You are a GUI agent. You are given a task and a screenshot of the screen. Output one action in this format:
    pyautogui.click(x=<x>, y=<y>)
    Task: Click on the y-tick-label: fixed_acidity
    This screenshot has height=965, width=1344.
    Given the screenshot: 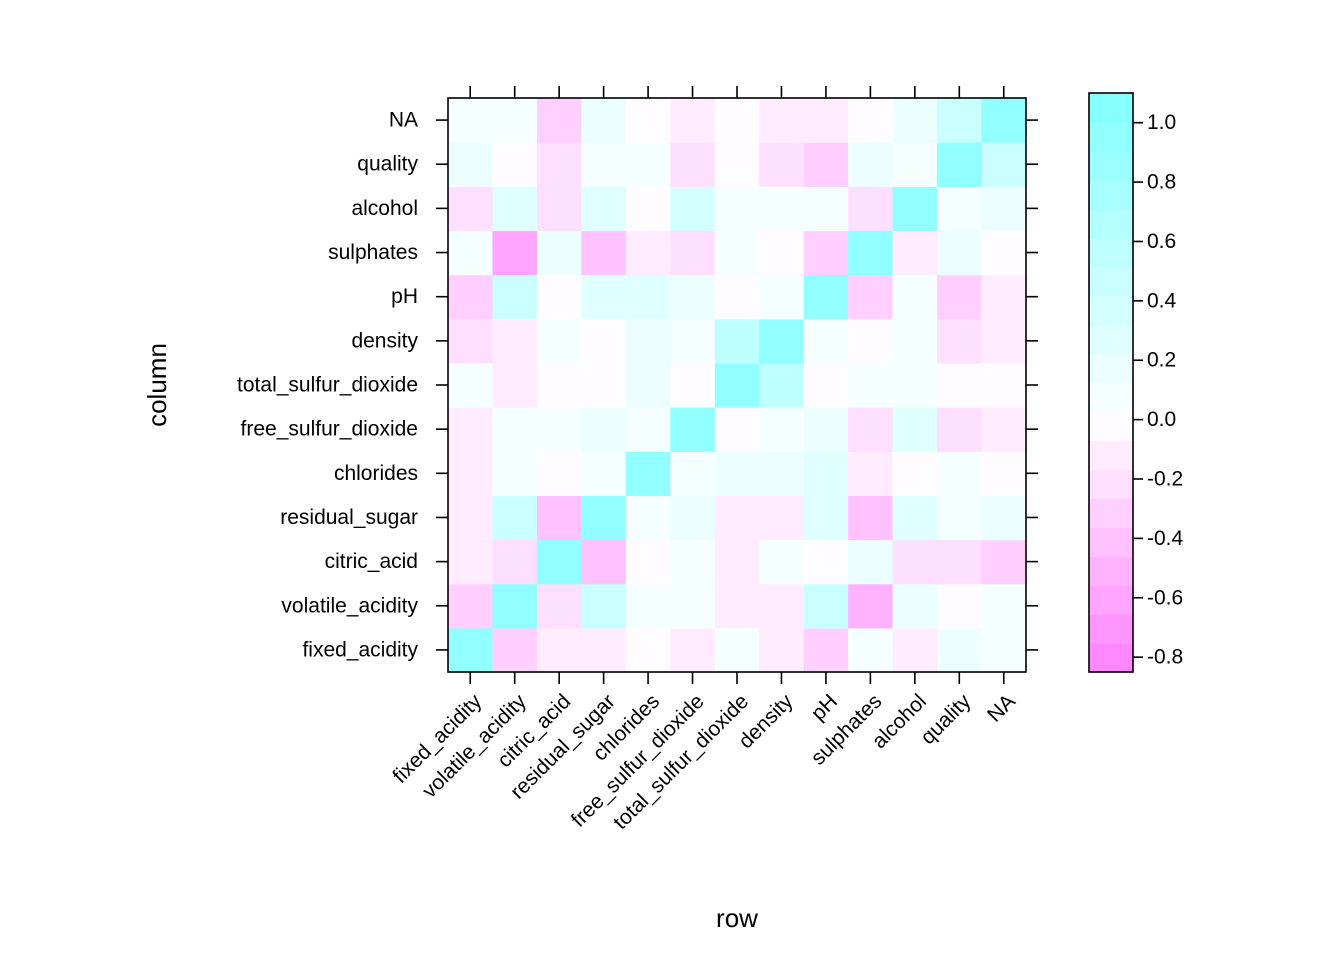 What is the action you would take?
    pyautogui.click(x=360, y=649)
    